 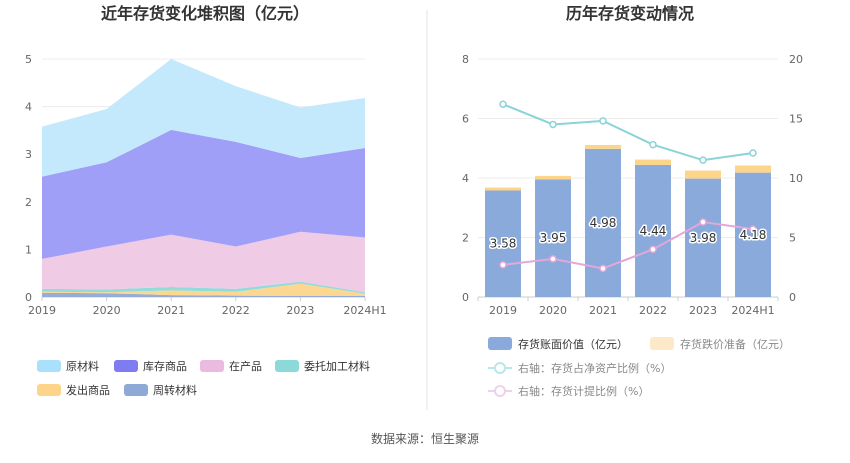 What do you see at coordinates (28, 154) in the screenshot?
I see `left-y-tick-label: 3` at bounding box center [28, 154].